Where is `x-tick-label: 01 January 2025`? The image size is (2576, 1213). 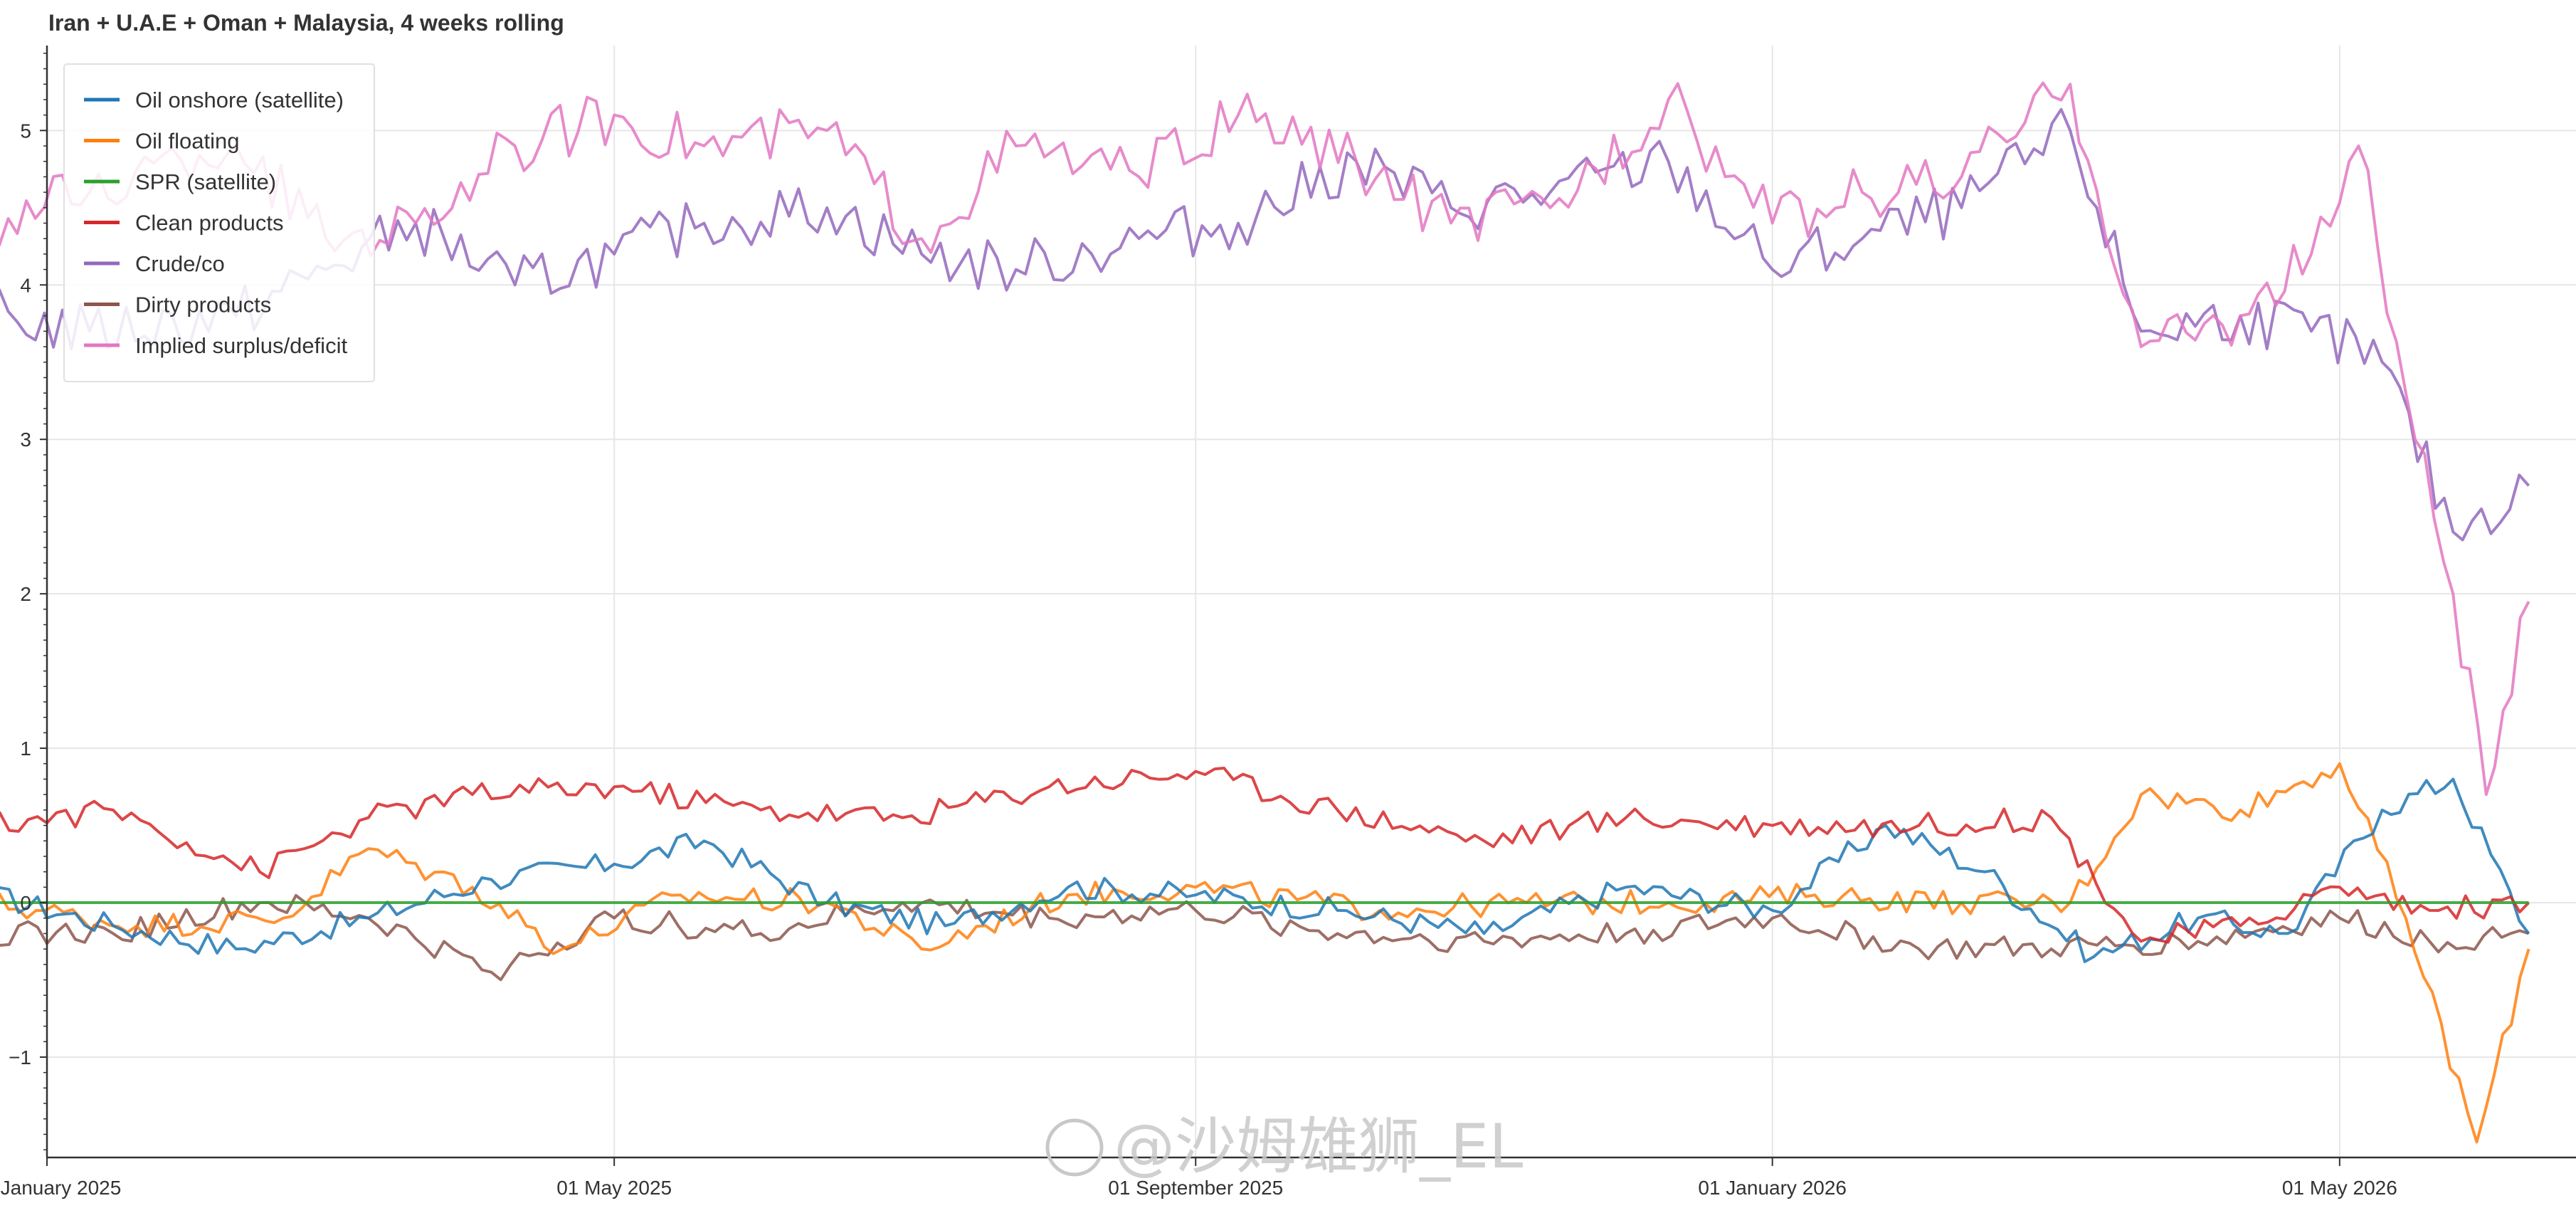 x-tick-label: 01 January 2025 is located at coordinates (61, 1188).